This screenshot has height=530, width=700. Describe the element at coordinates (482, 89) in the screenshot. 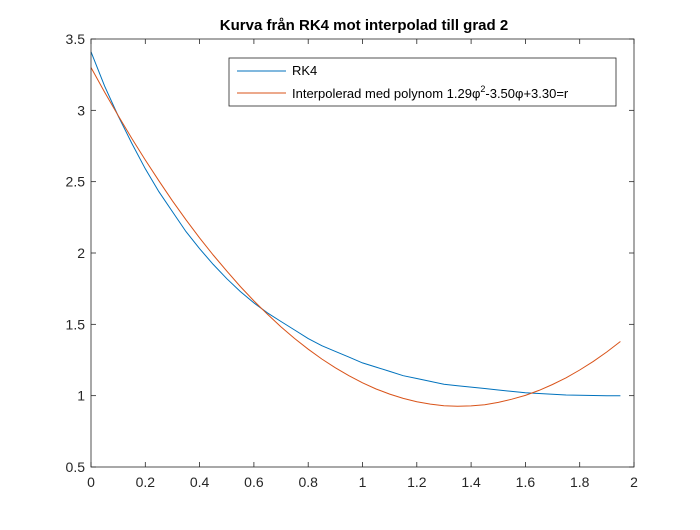

I see `legend-interp-exponent: 2` at that location.